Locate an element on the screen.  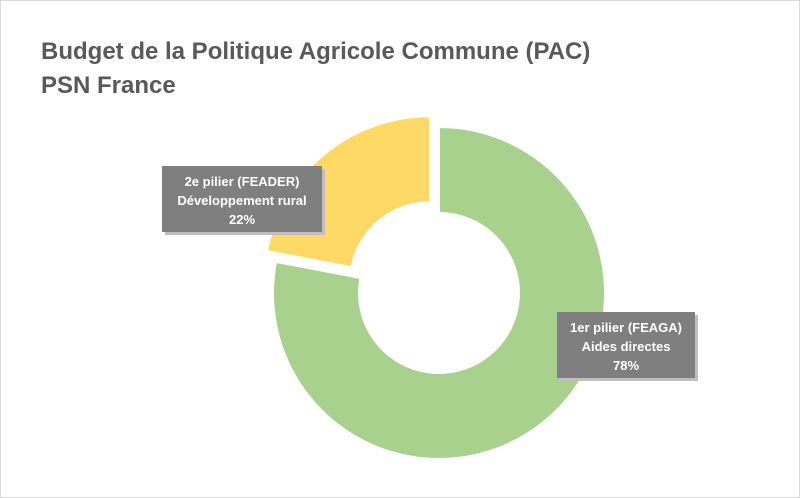
slice-label-1: 1er pilier (FEAGA) Aides directes 78% is located at coordinates (627, 346).